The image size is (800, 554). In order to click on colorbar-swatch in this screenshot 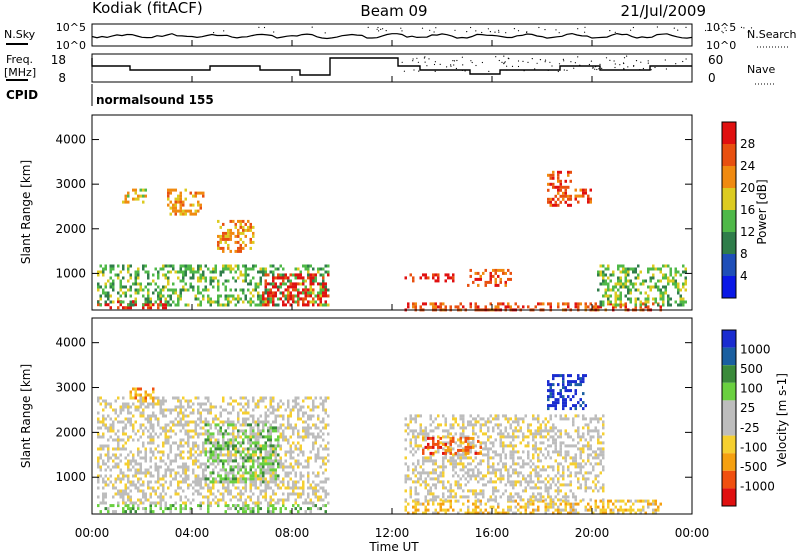, I will do `click(729, 243)`.